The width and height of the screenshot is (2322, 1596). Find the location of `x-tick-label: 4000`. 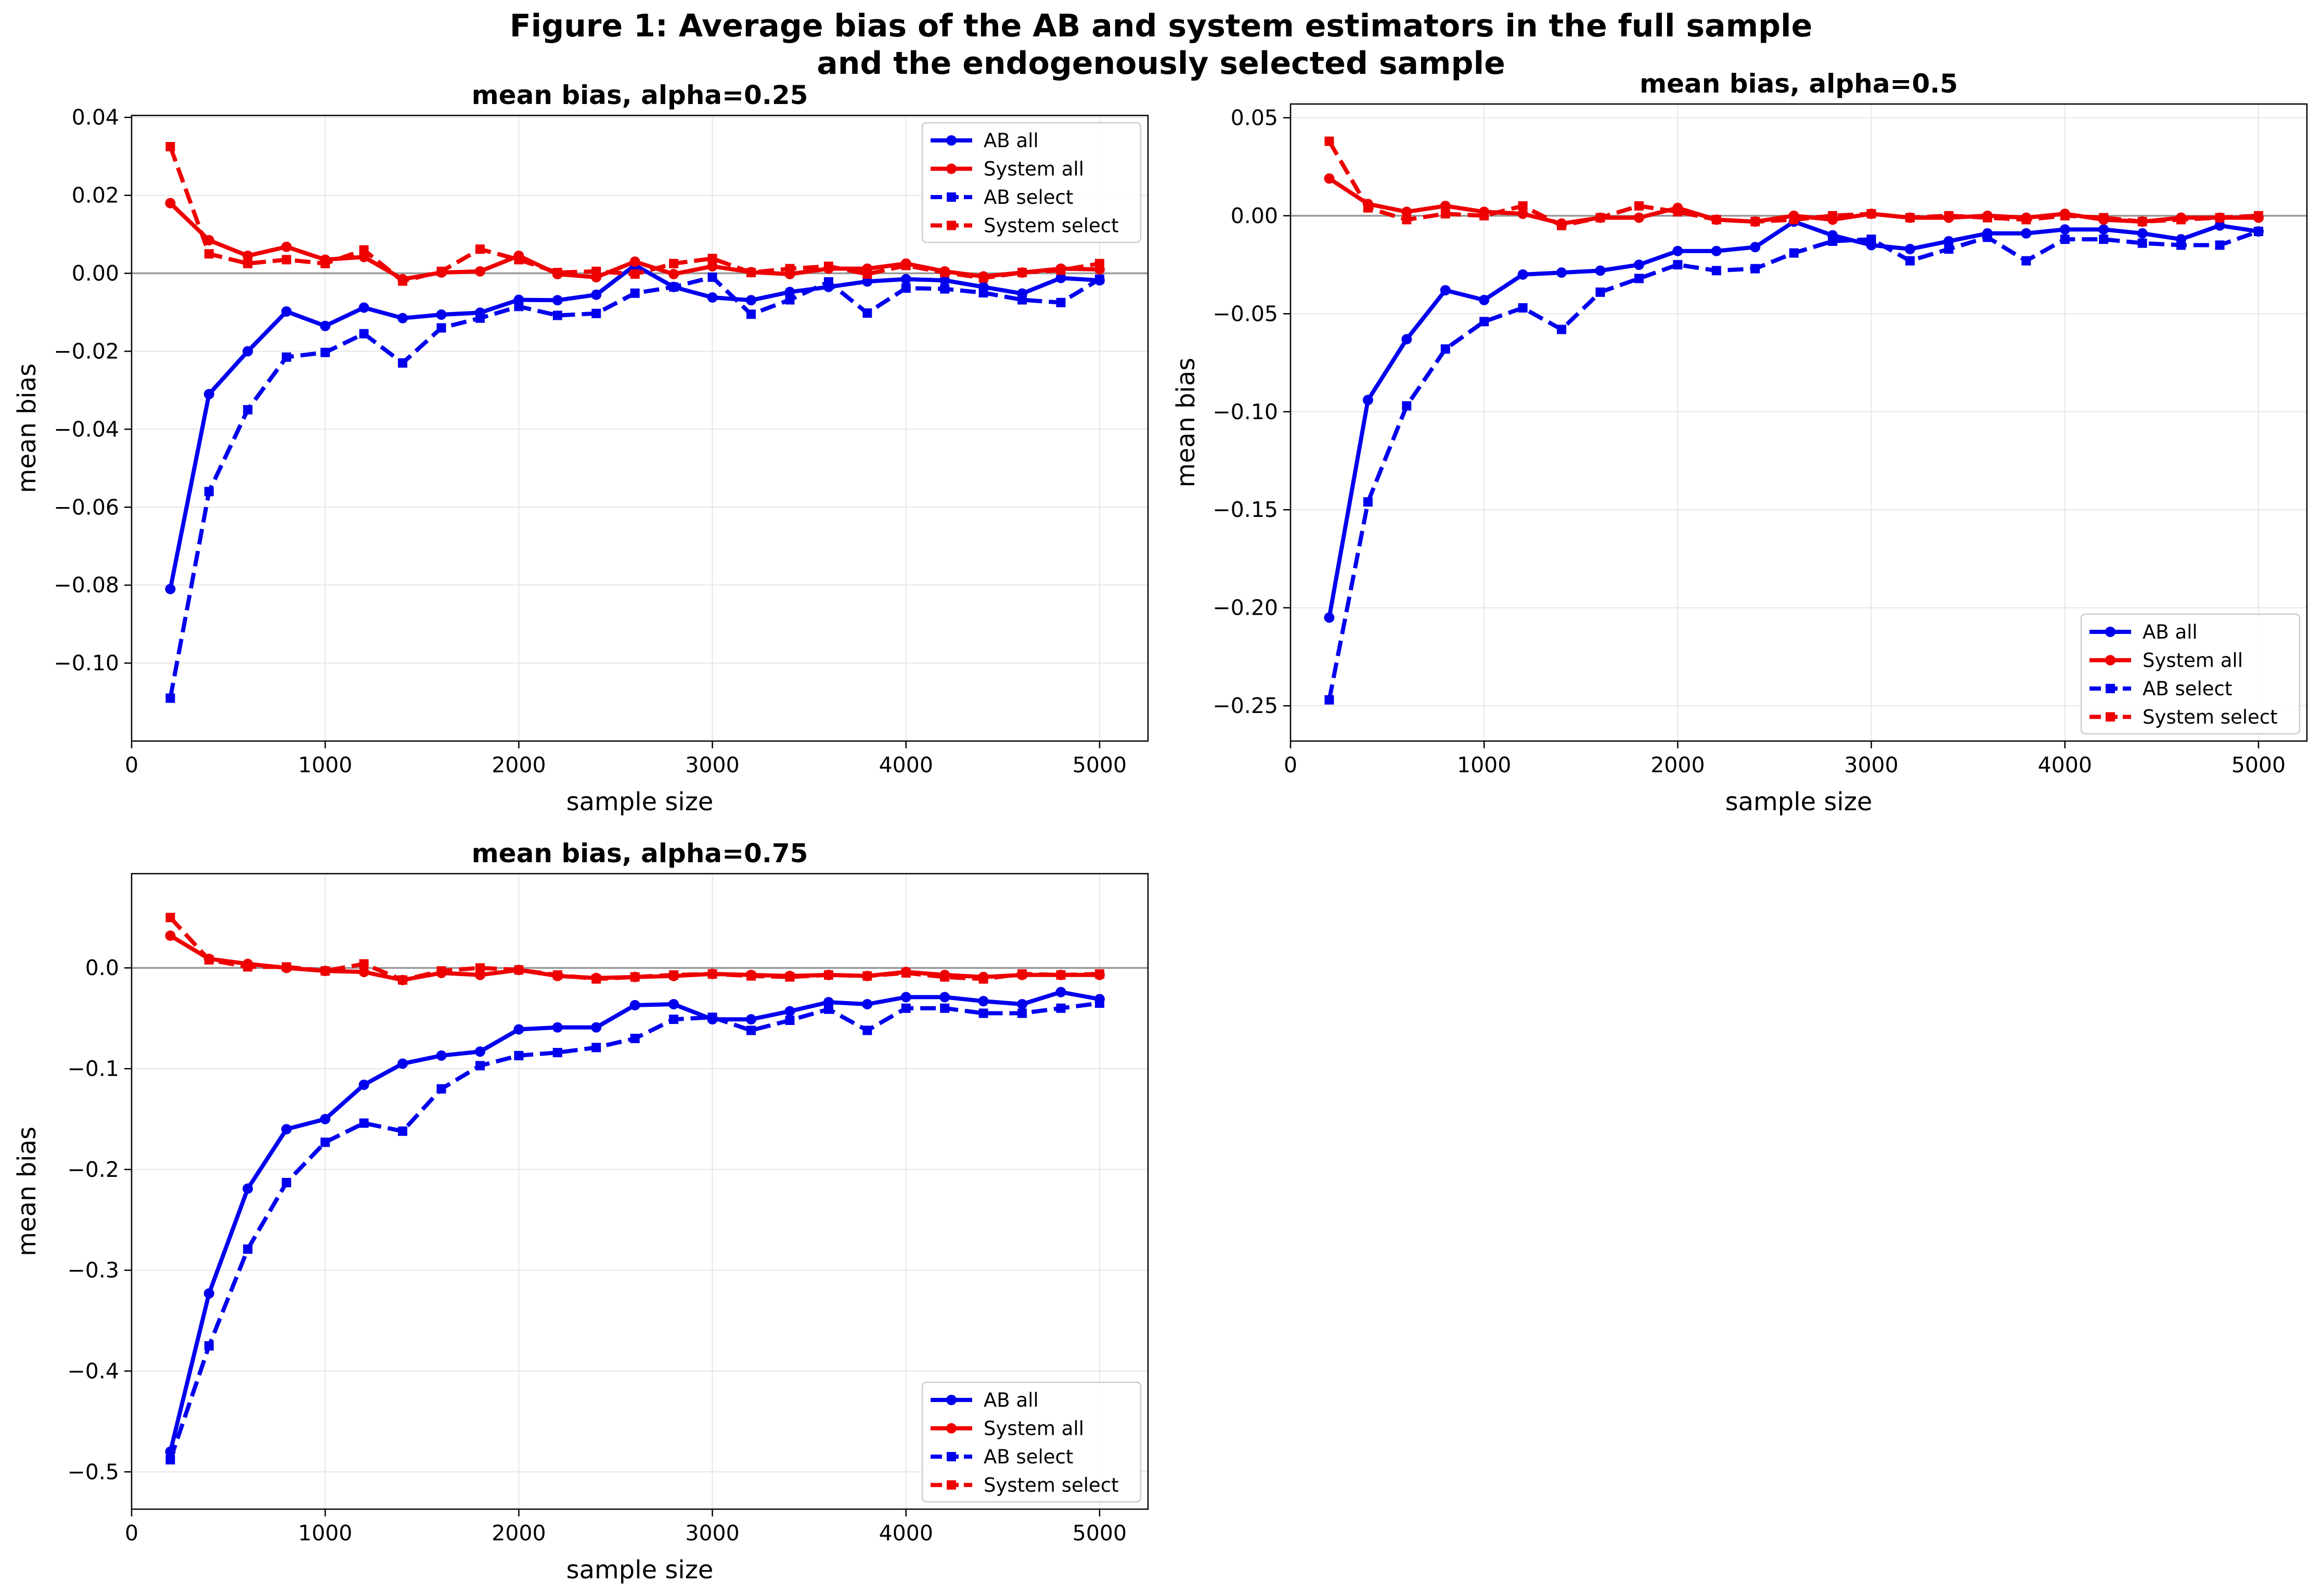

x-tick-label: 4000 is located at coordinates (2065, 764).